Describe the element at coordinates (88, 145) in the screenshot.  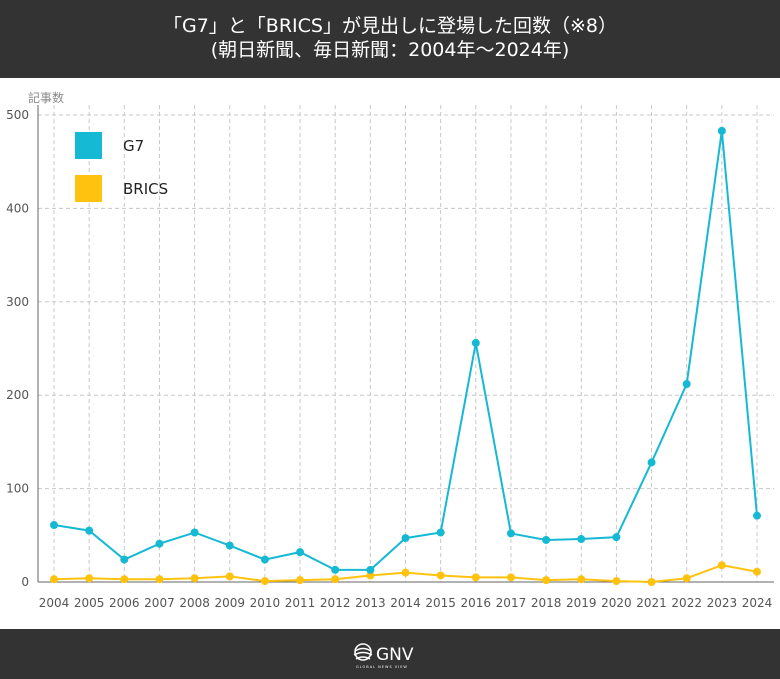
I see `legend-swatch-g7` at that location.